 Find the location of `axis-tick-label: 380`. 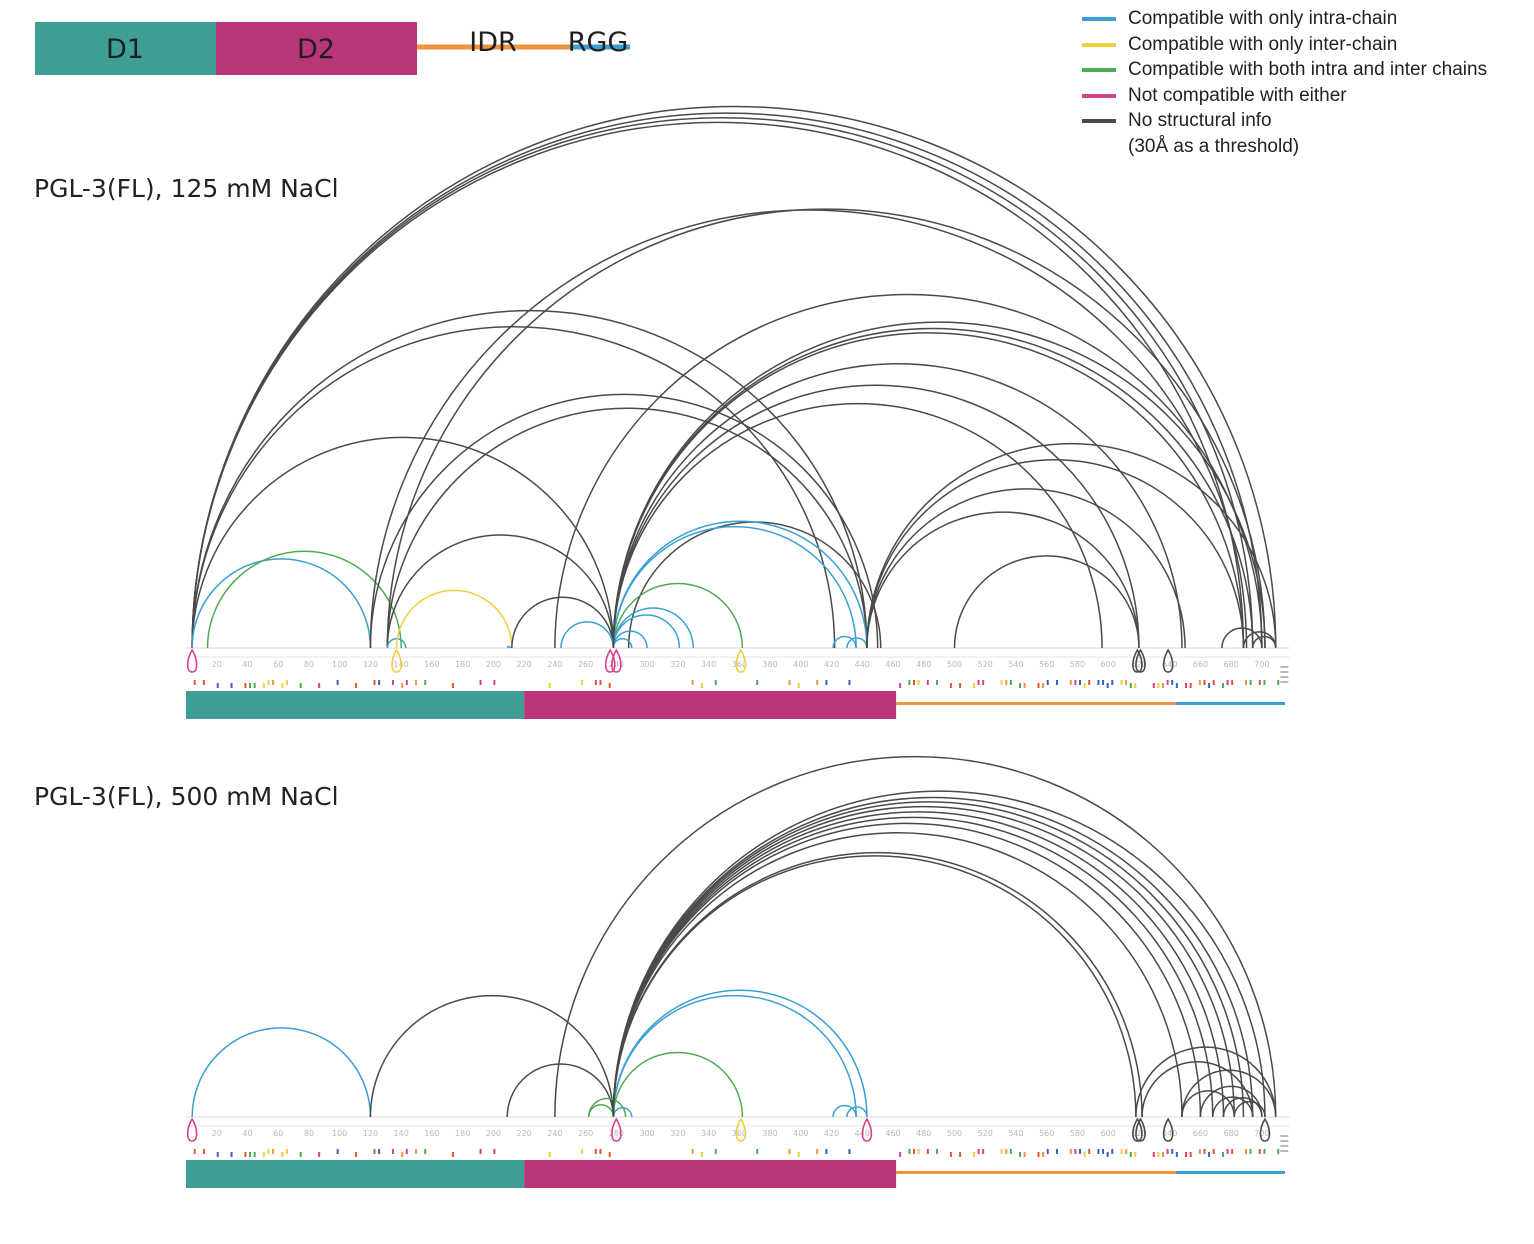

axis-tick-label: 380 is located at coordinates (769, 664).